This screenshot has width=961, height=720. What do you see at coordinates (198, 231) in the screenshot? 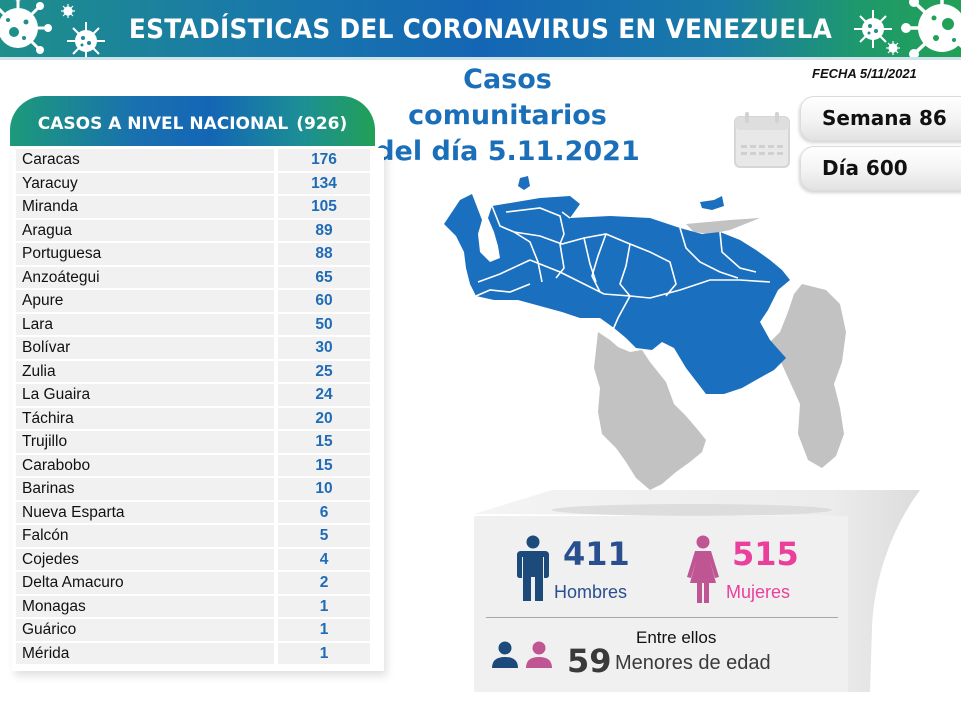
I see `table-row: Aragua 89` at bounding box center [198, 231].